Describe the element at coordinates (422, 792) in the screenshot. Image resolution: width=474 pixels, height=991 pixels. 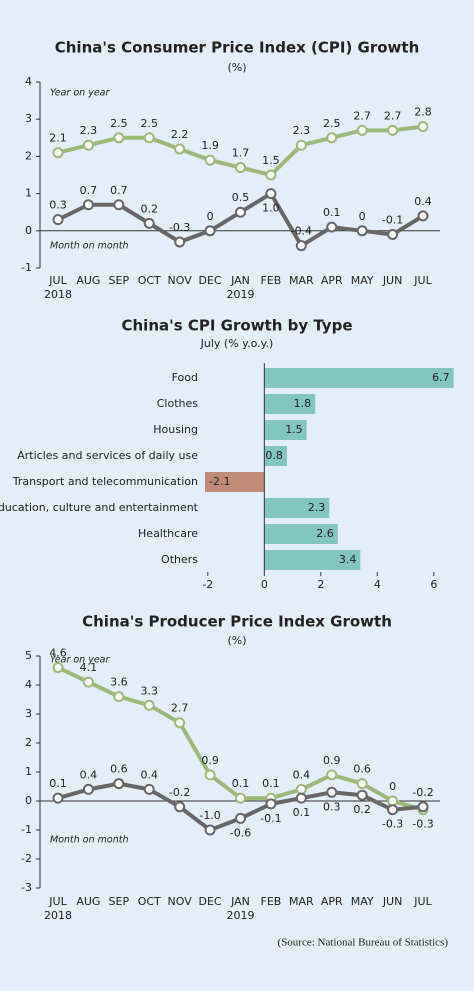
I see `value-label: -0.2` at that location.